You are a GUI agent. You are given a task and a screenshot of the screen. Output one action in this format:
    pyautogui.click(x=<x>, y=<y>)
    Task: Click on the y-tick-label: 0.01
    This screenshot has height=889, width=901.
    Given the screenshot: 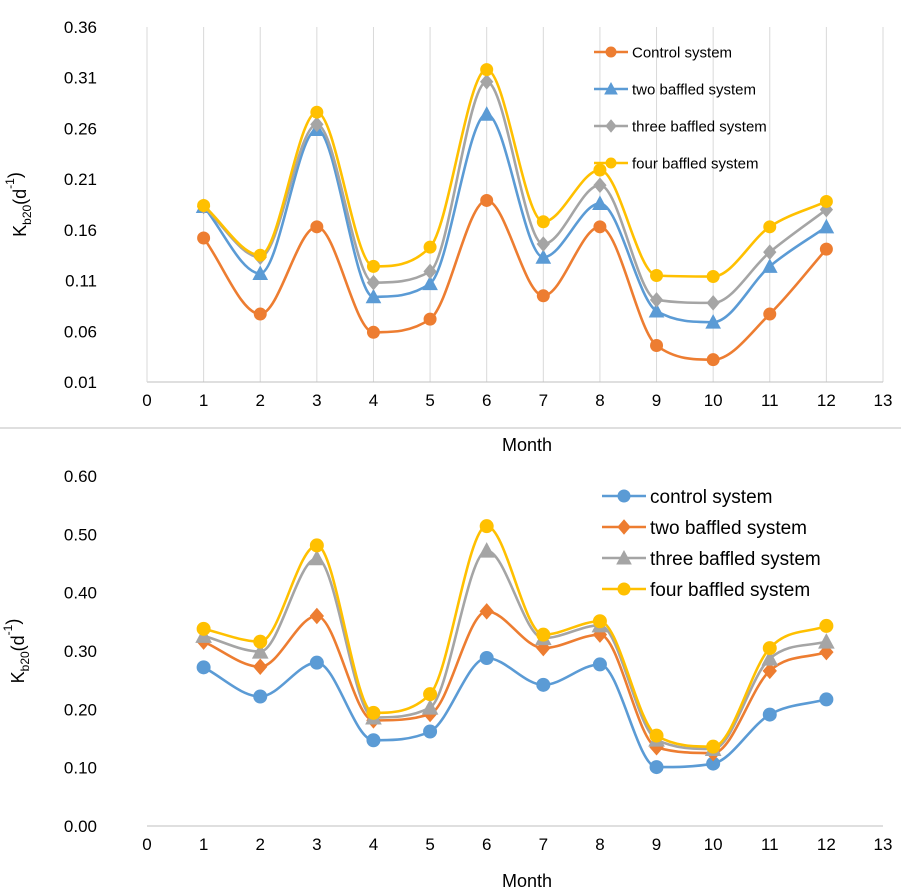 What is the action you would take?
    pyautogui.click(x=80, y=382)
    